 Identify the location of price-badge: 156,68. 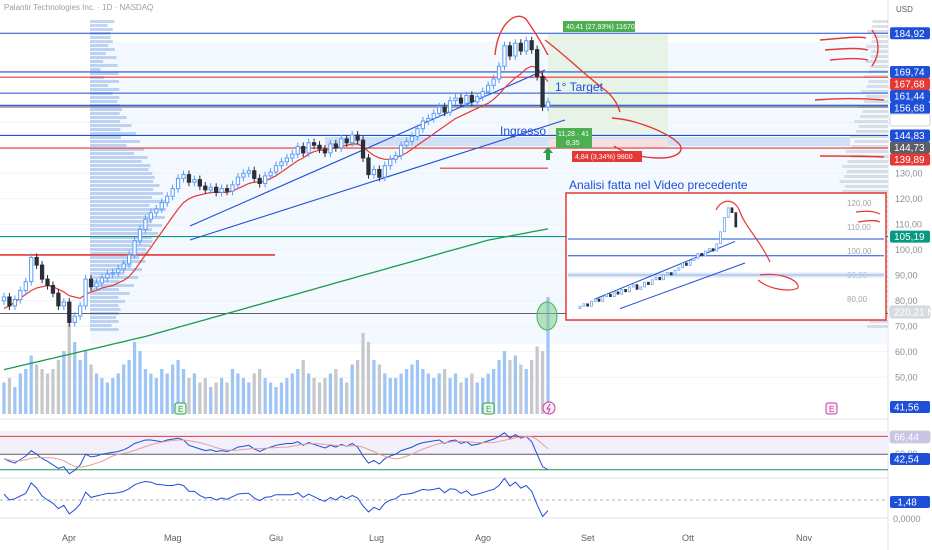
(910, 108).